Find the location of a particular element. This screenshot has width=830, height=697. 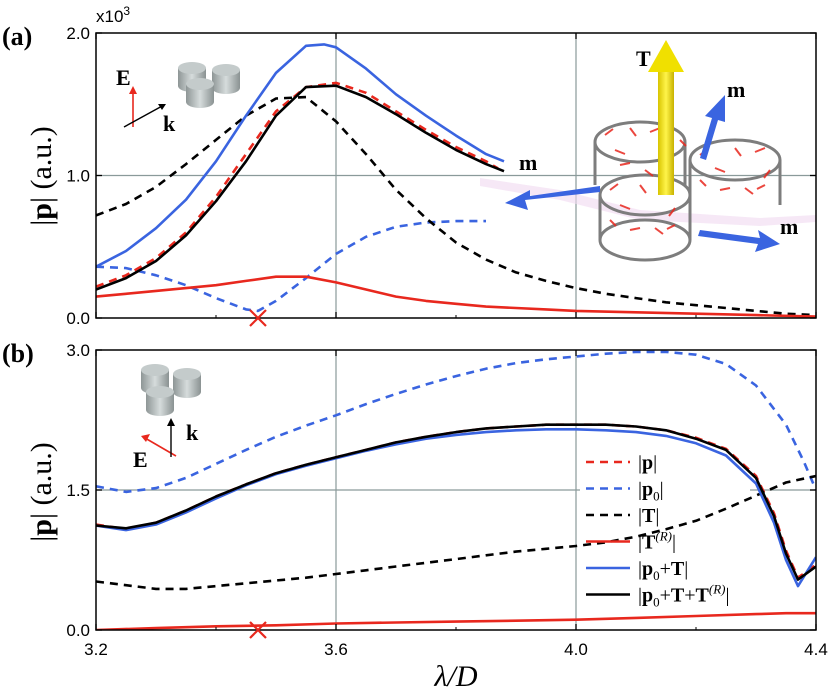

legend-label: |p| is located at coordinates (647, 463).